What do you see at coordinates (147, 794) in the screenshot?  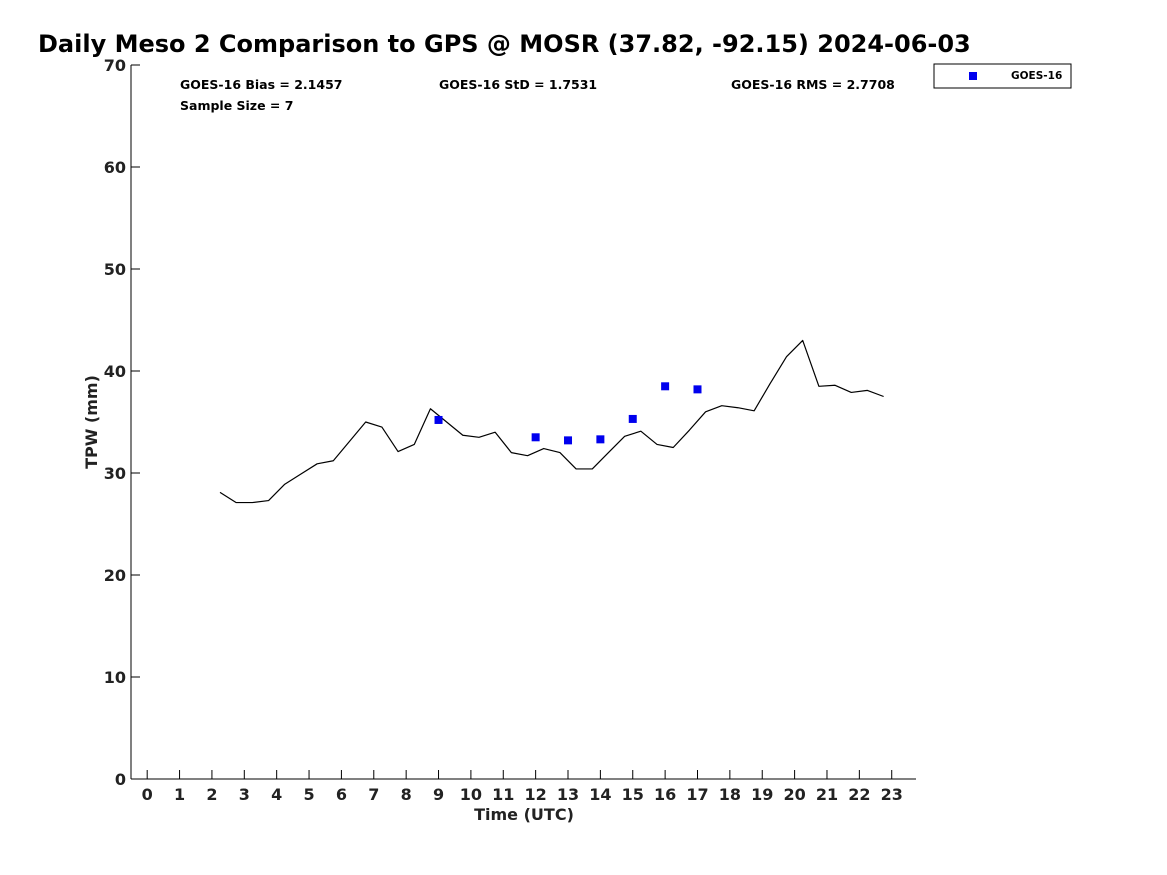 I see `x-tick-label: 0` at bounding box center [147, 794].